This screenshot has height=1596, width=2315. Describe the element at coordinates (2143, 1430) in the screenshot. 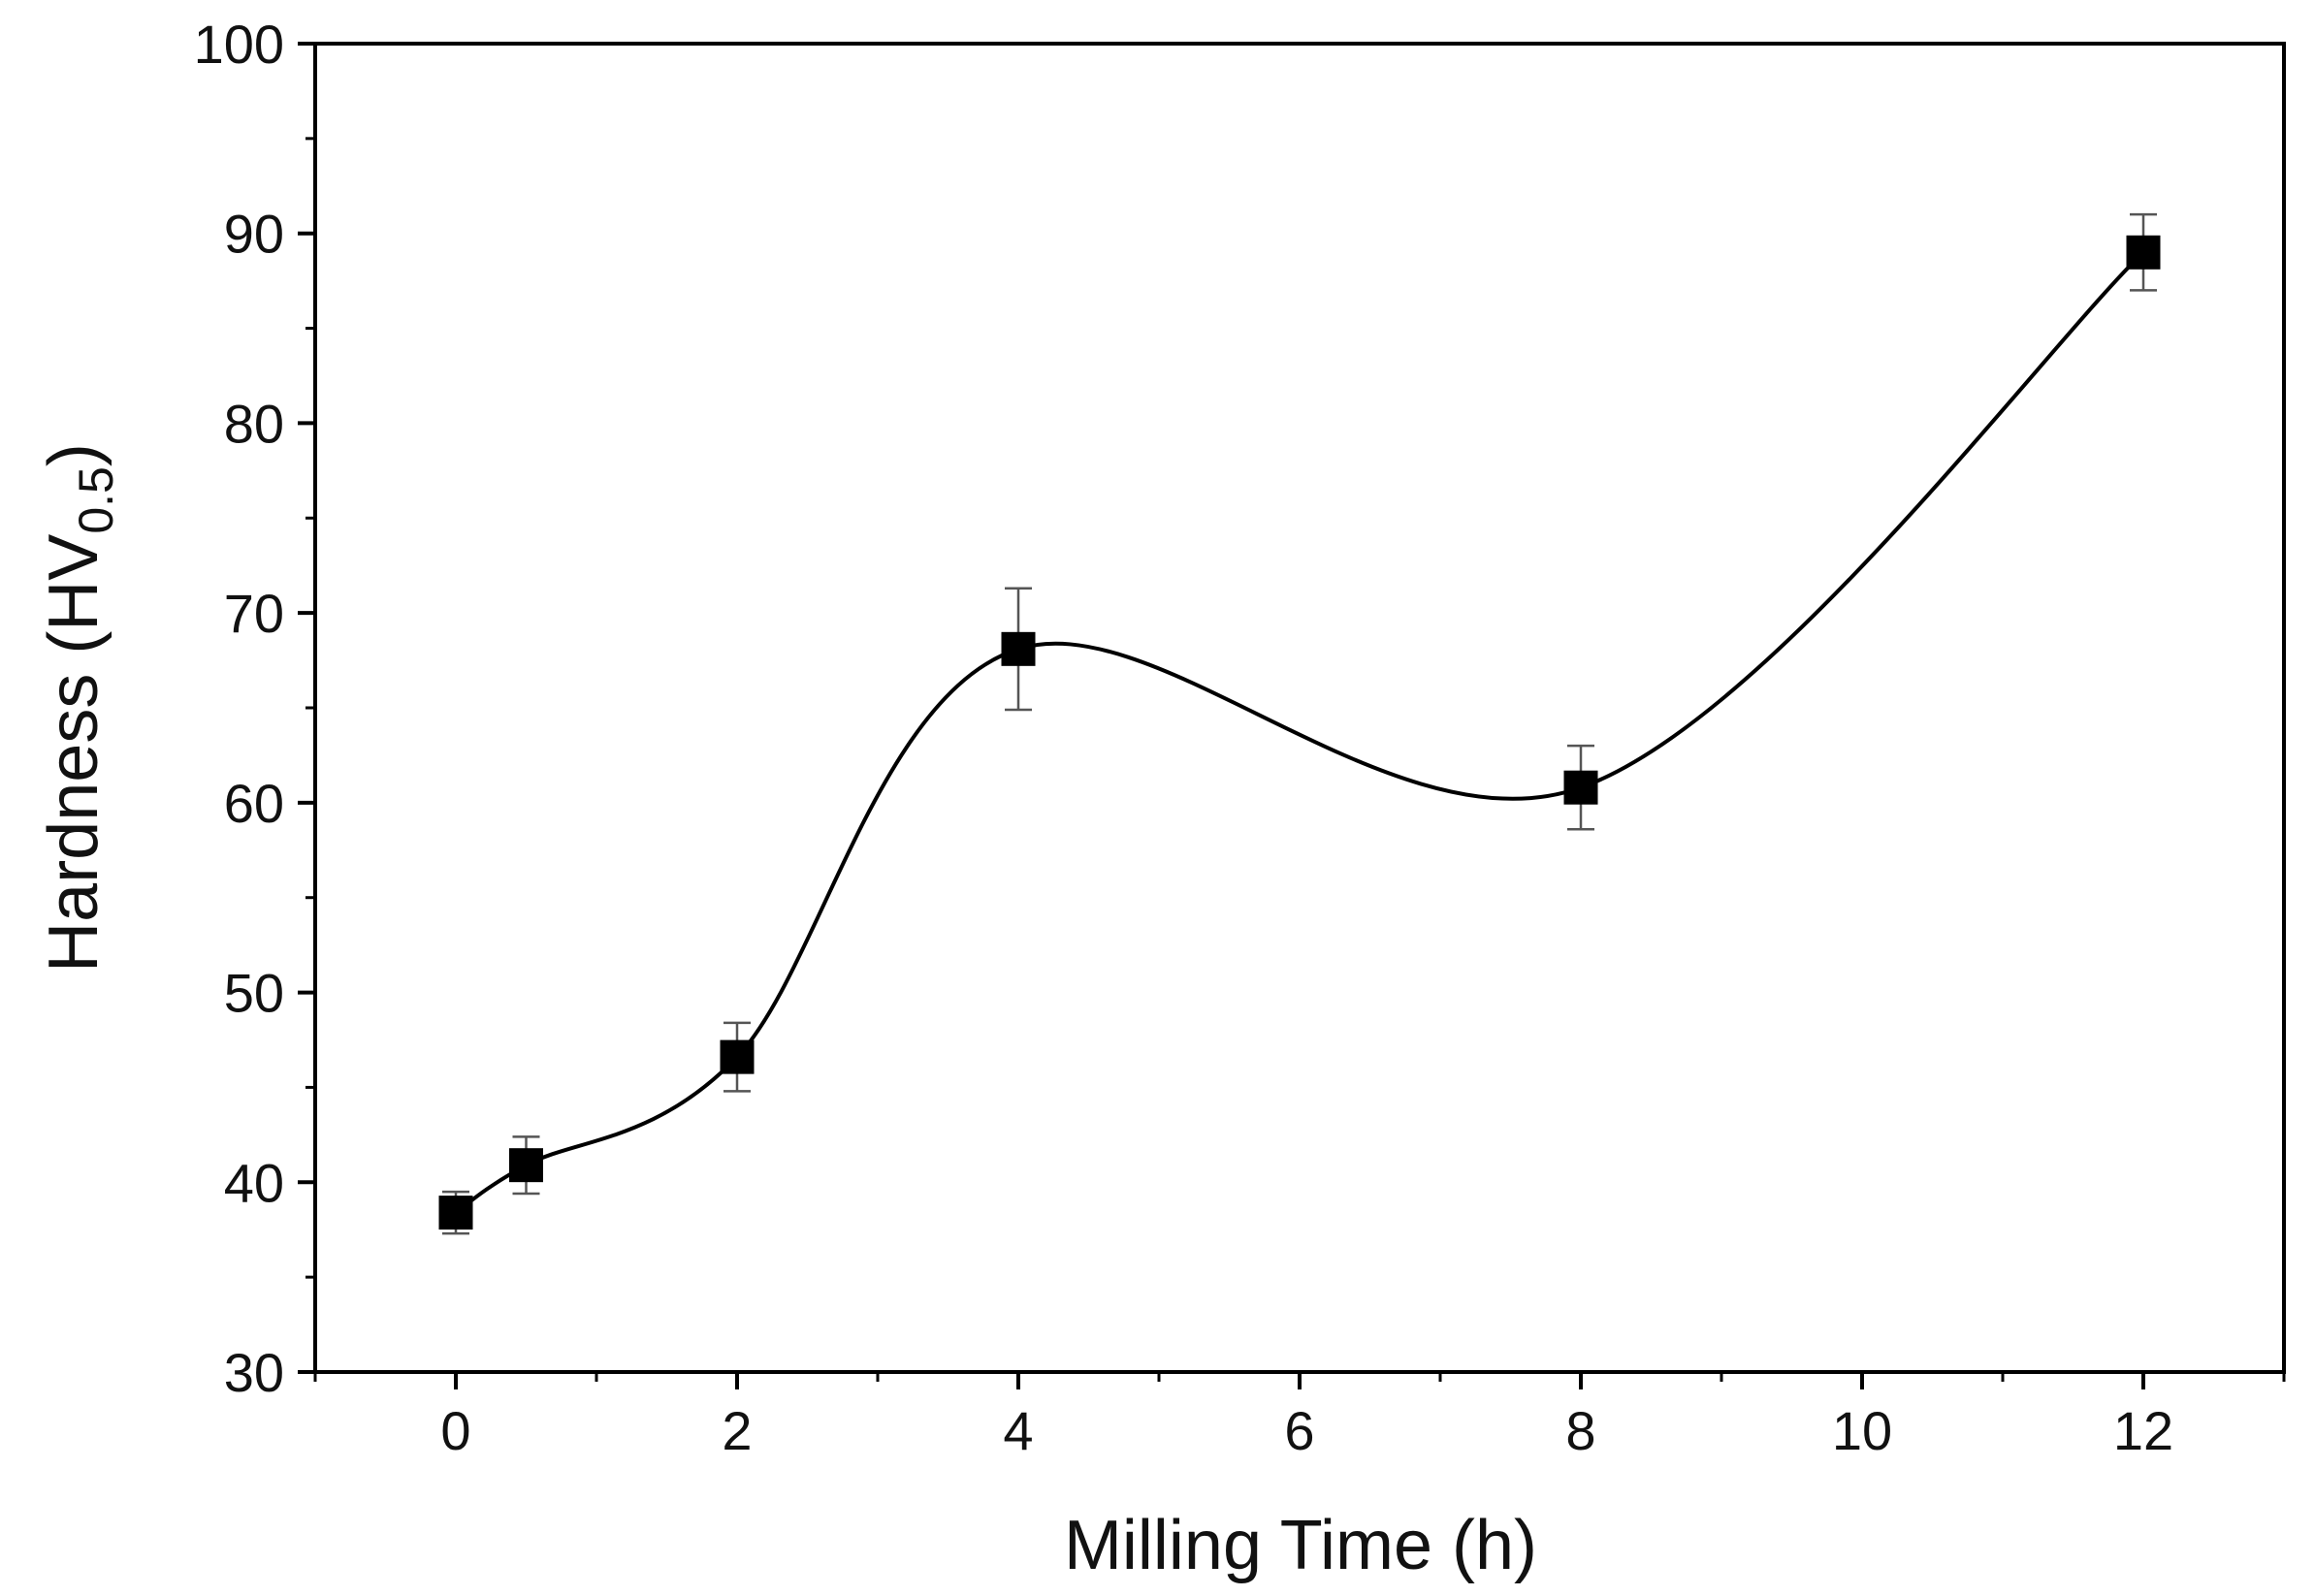

I see `x-tick-label: 12` at that location.